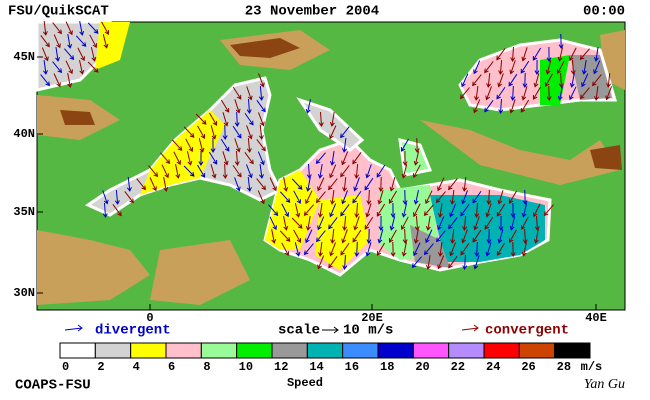 This screenshot has height=400, width=650. I want to click on scale-label: scale, so click(299, 331).